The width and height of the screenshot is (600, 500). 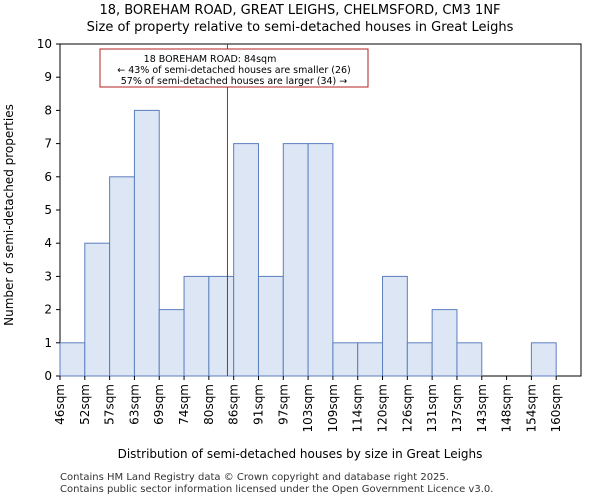 I want to click on x-tick-label: 120sqm, so click(x=383, y=408).